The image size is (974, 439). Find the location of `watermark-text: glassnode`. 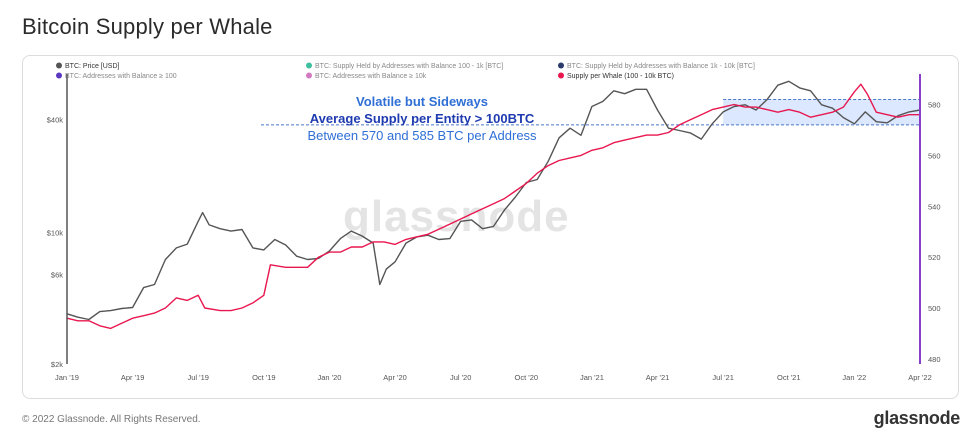

watermark-text: glassnode is located at coordinates (456, 216).